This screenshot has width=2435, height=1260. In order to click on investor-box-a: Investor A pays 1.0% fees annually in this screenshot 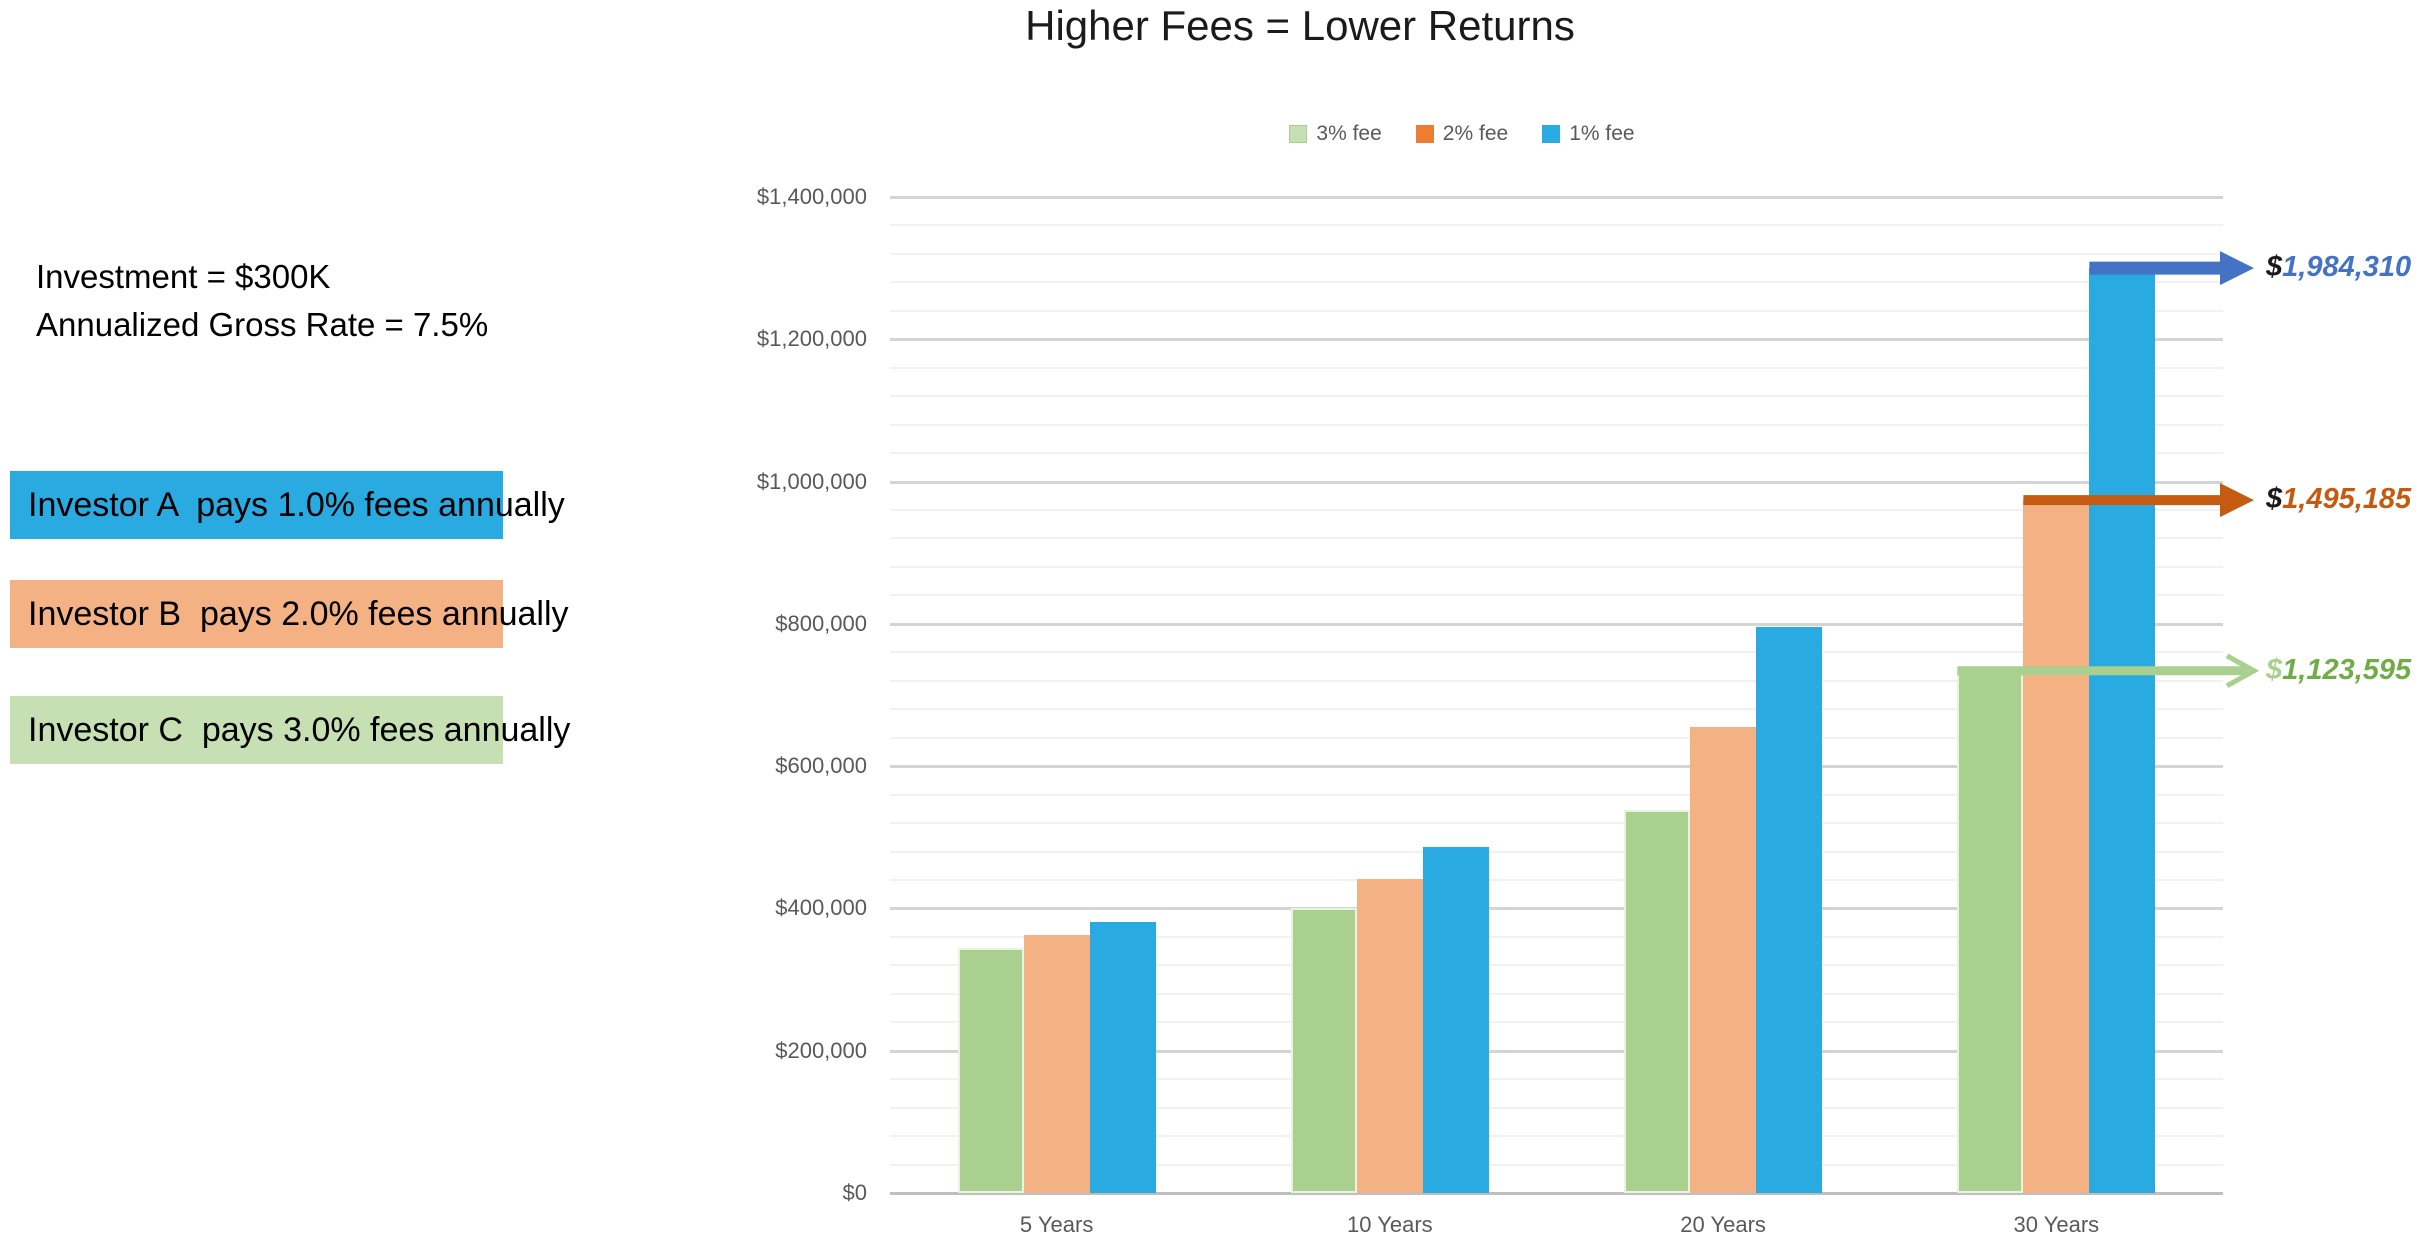, I will do `click(287, 505)`.